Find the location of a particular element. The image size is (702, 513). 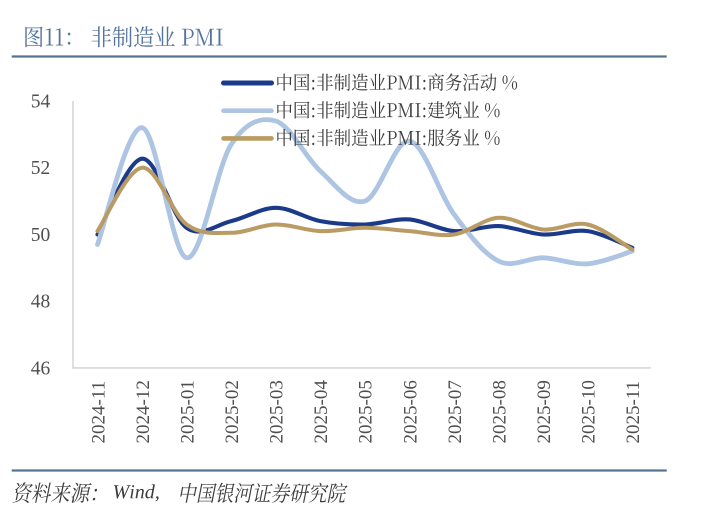

svg-text: 50 is located at coordinates (41, 235).